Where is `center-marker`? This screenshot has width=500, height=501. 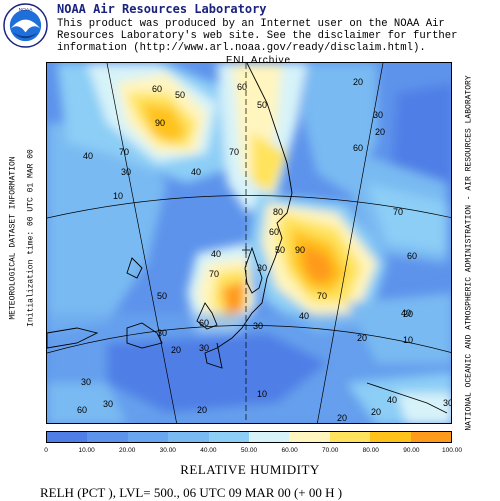 center-marker is located at coordinates (246, 250).